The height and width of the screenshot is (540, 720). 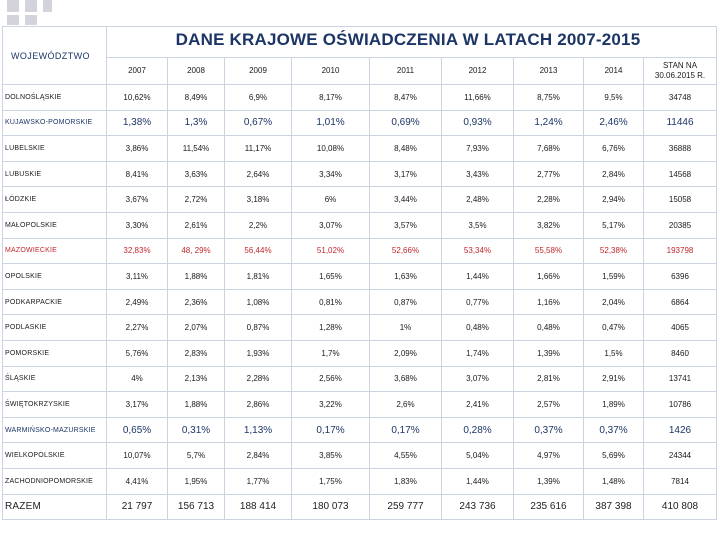 I want to click on percentage-cell: 53,34%, so click(x=477, y=251).